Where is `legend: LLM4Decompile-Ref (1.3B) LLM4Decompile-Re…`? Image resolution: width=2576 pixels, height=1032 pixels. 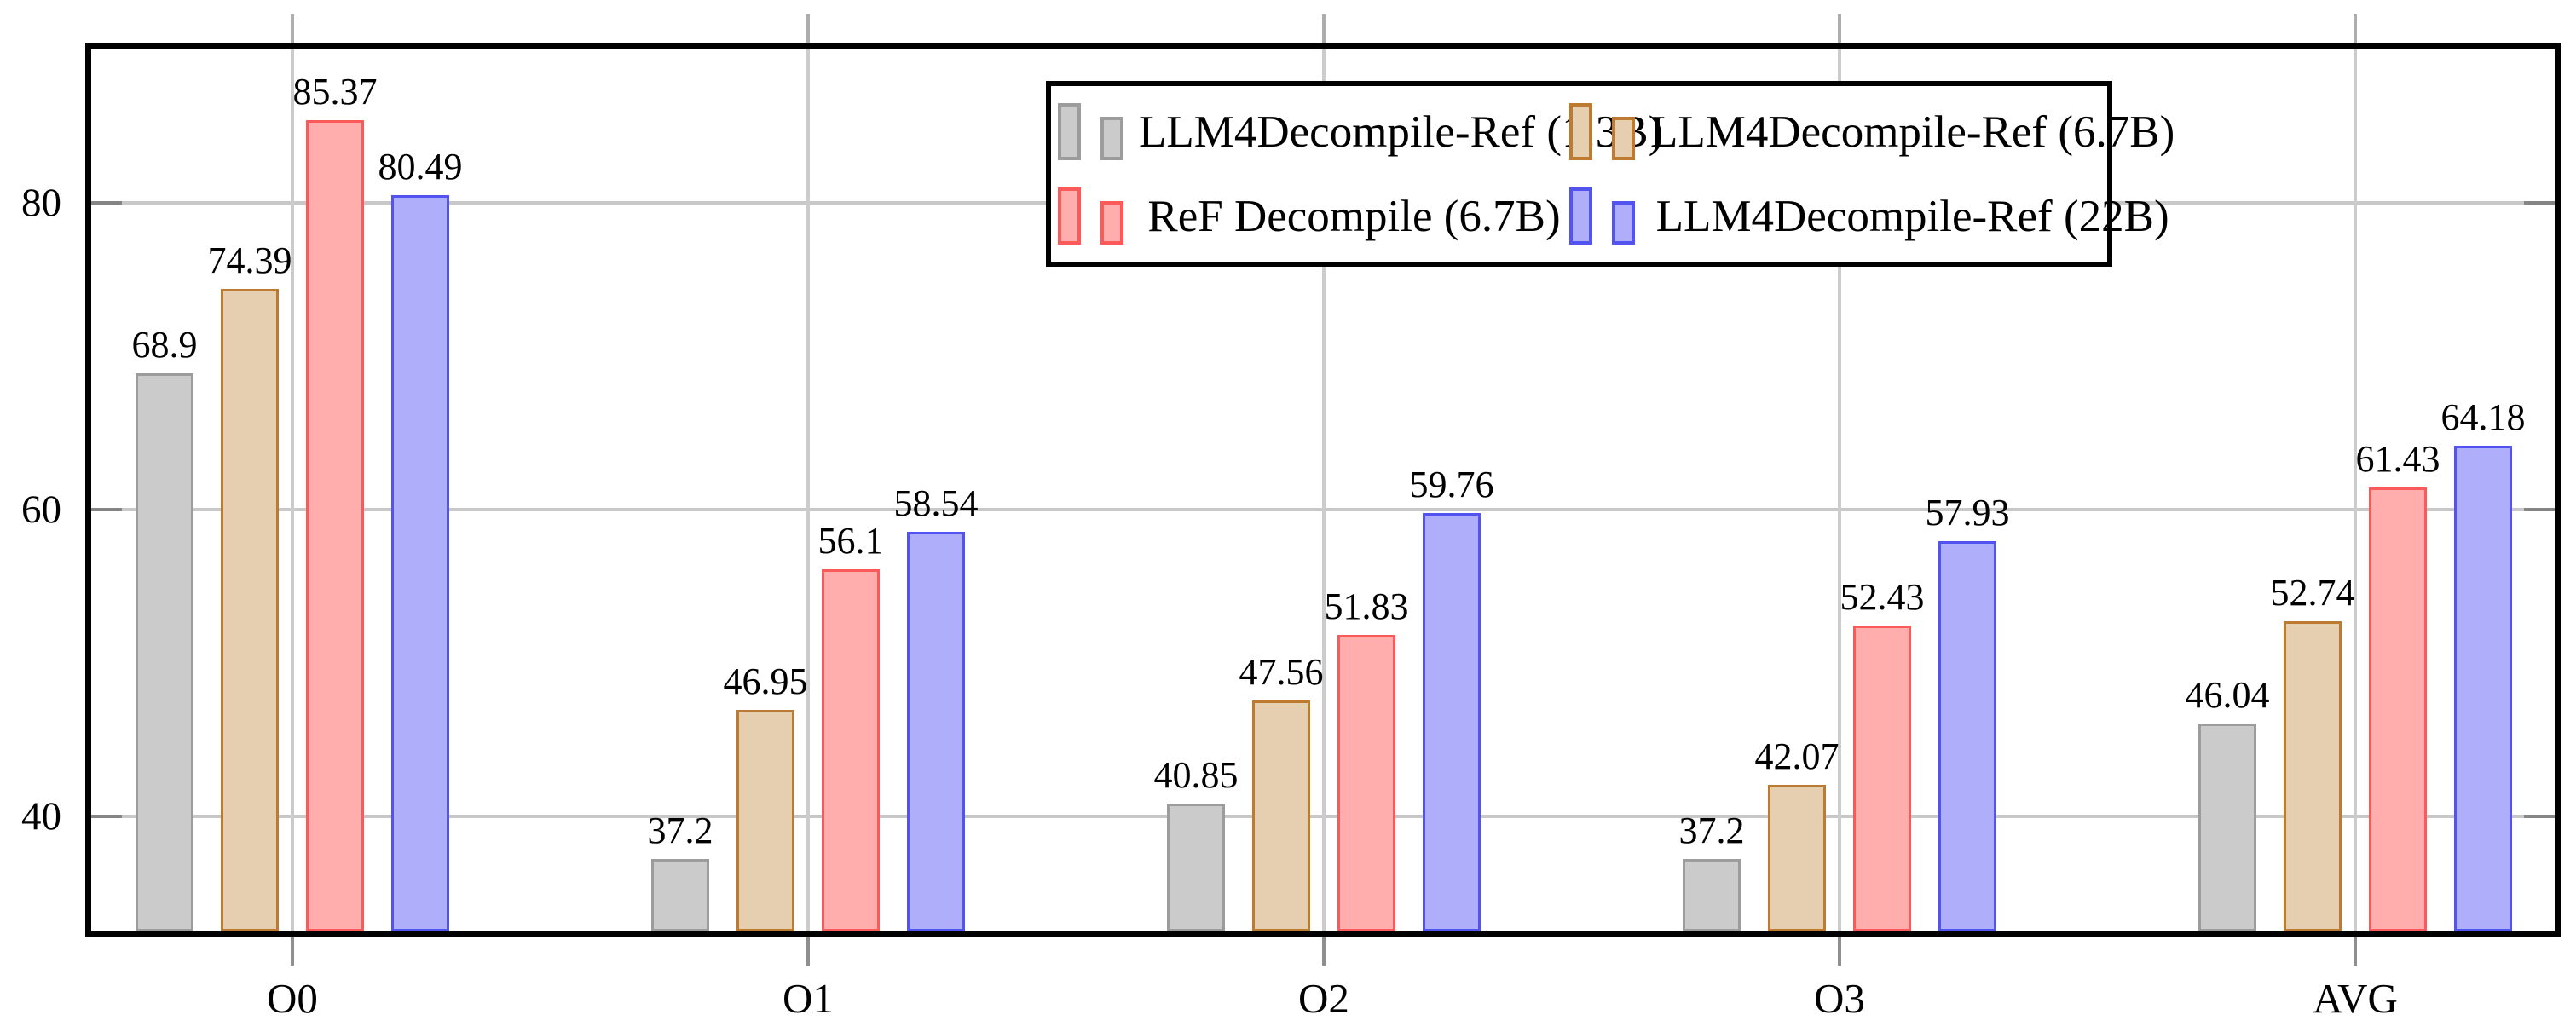 legend: LLM4Decompile-Ref (1.3B) LLM4Decompile-Re… is located at coordinates (1610, 174).